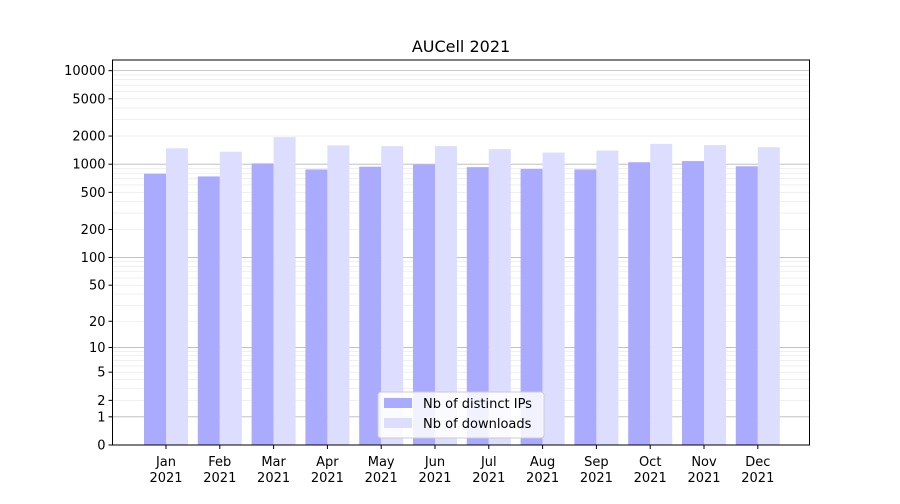 The width and height of the screenshot is (900, 504). Describe the element at coordinates (477, 404) in the screenshot. I see `legend-label: Nb of distinct IPs` at that location.